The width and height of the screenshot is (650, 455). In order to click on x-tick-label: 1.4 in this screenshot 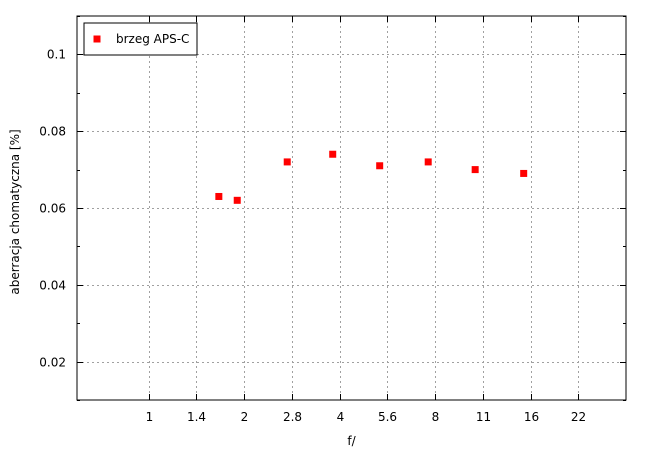, I will do `click(196, 417)`.